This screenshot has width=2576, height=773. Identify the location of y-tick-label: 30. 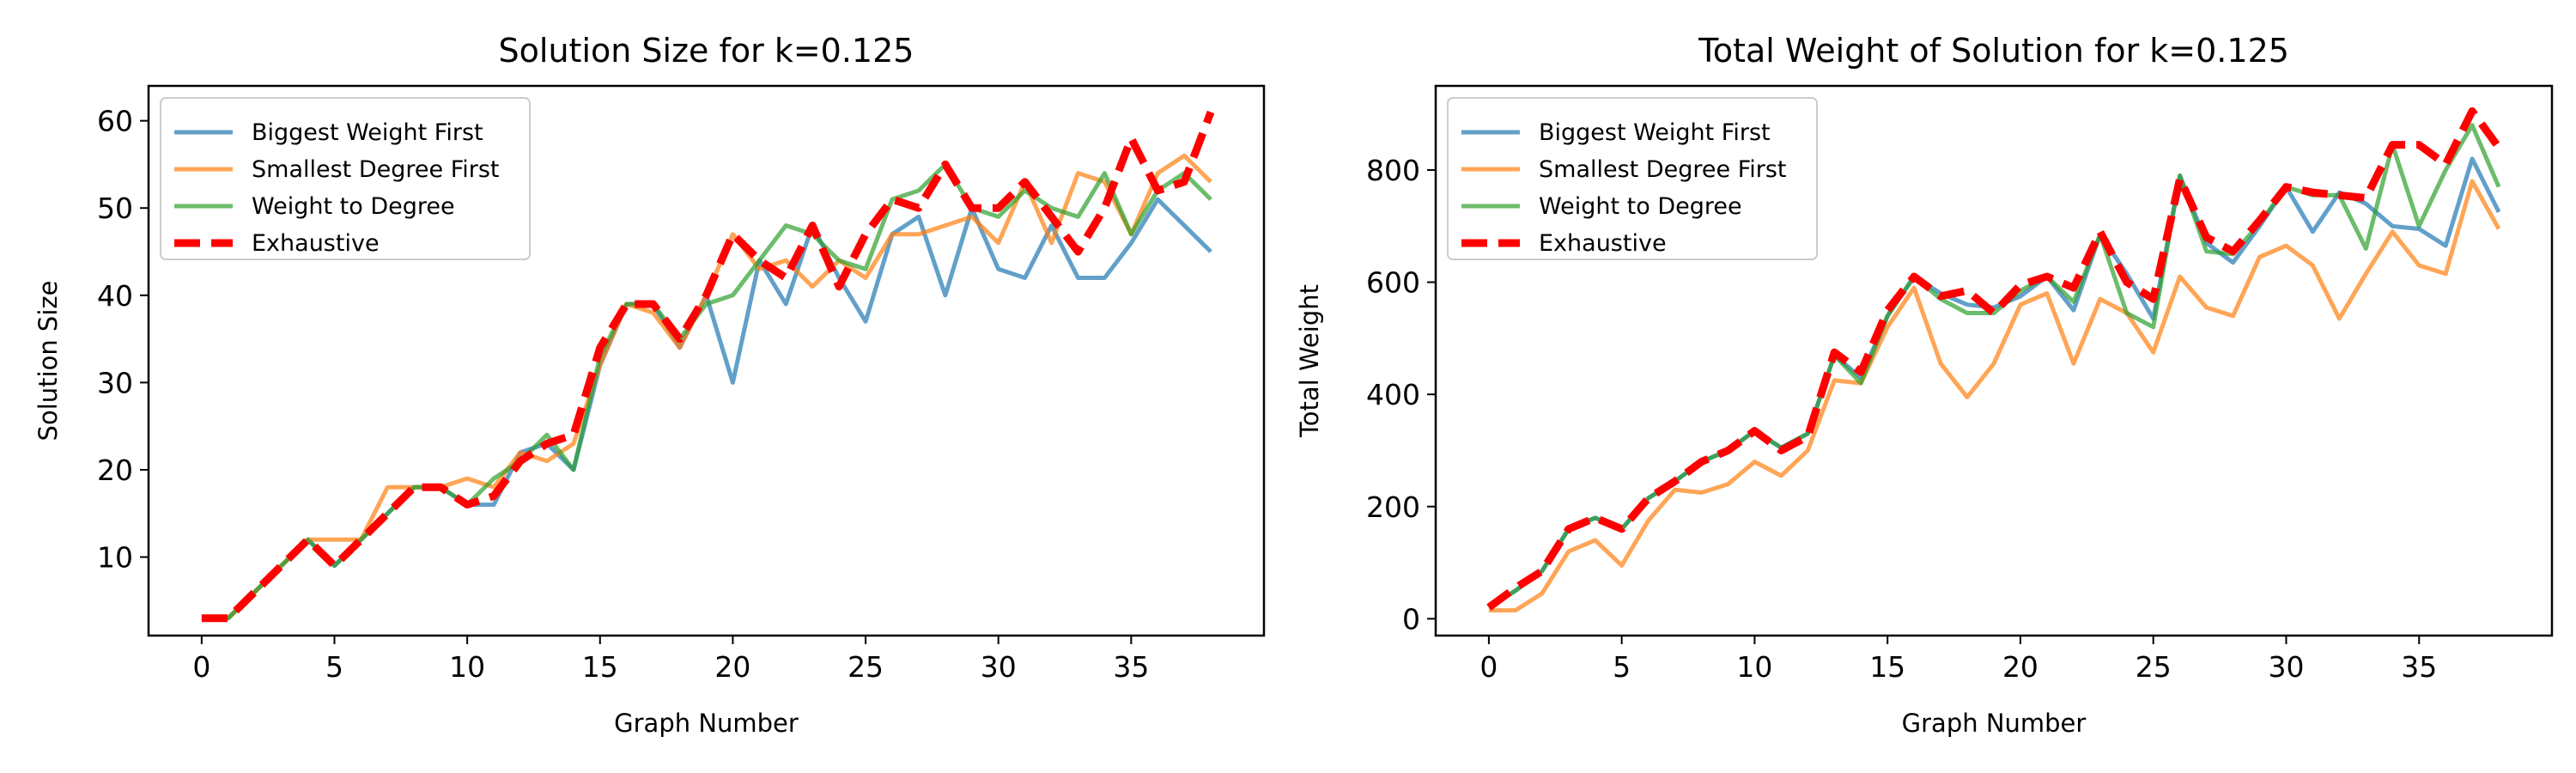
(115, 382).